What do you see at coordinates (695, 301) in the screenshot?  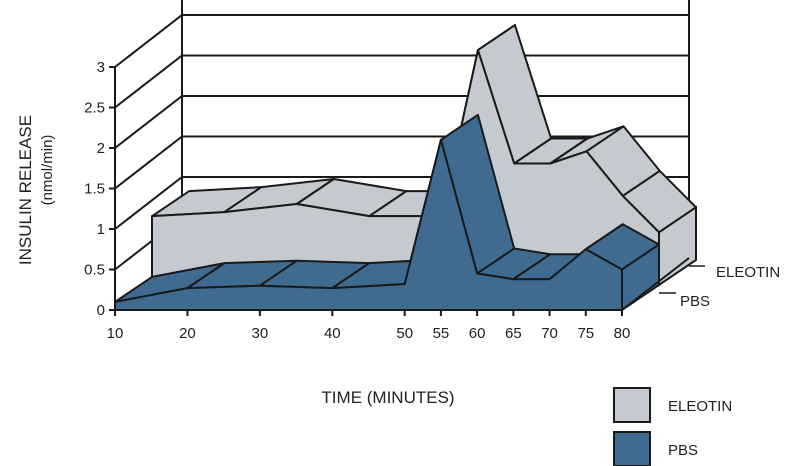 I see `depth-label-pbs: PBS` at bounding box center [695, 301].